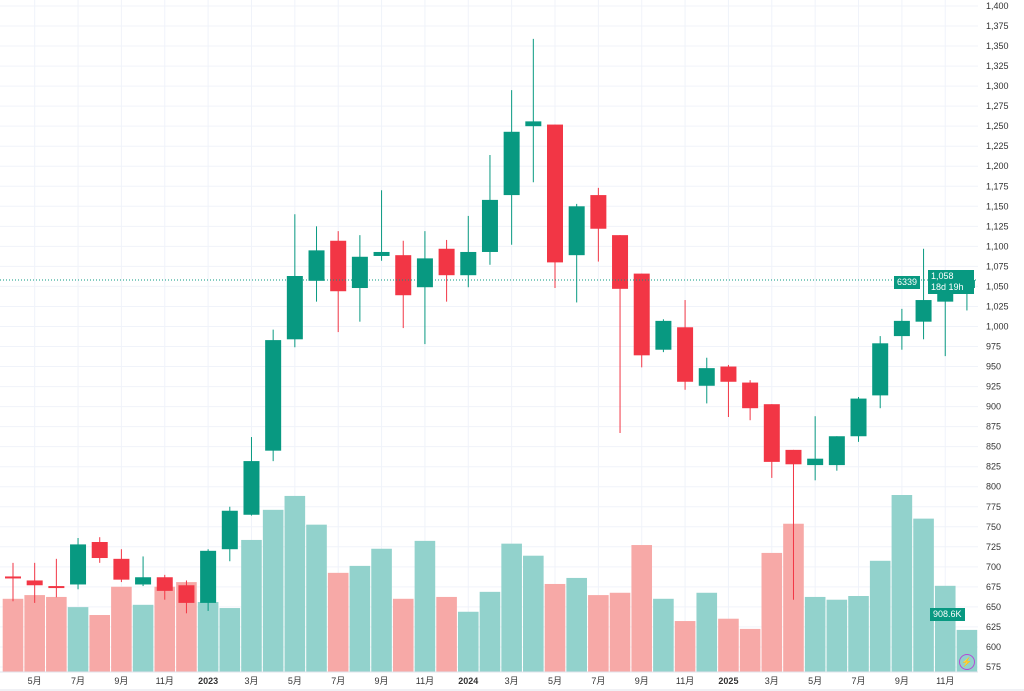 The width and height of the screenshot is (1024, 691). I want to click on price-tick-label: 675, so click(993, 587).